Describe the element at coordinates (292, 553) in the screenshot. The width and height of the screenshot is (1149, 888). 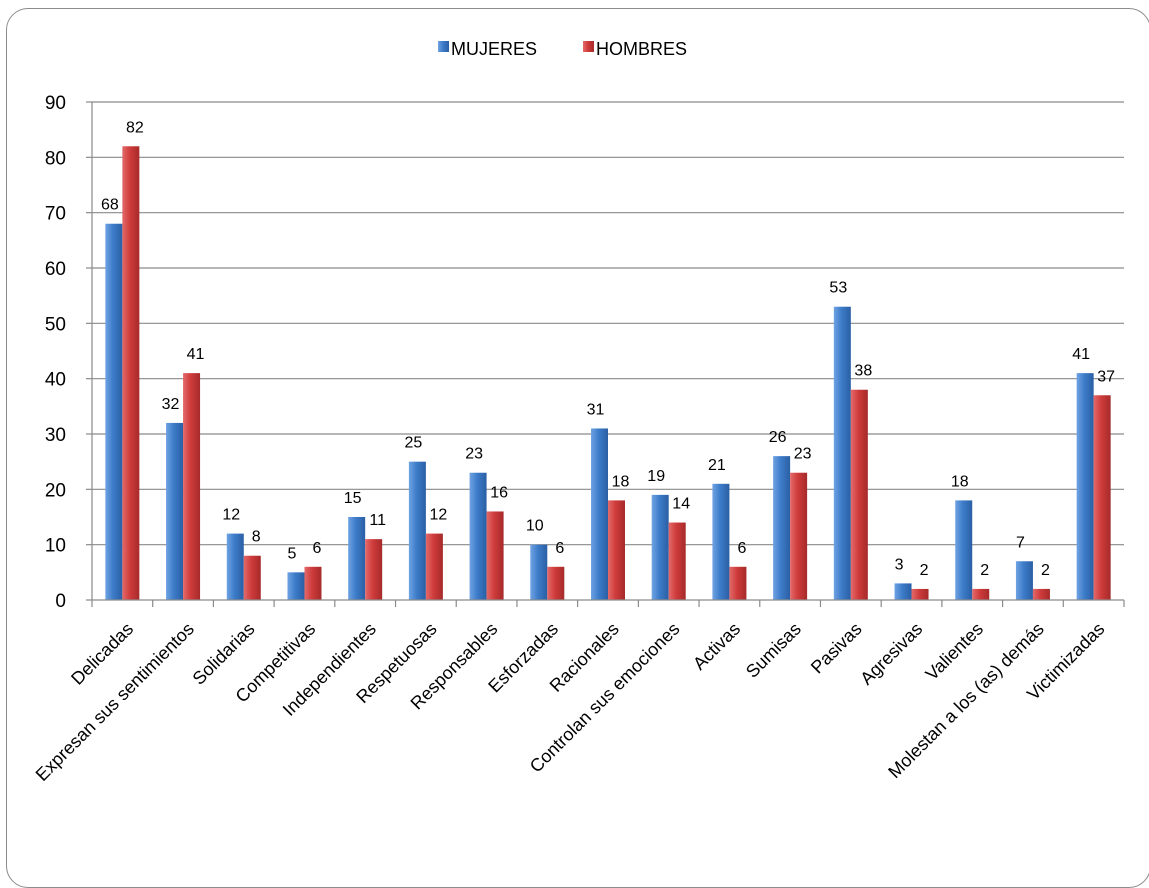
I see `data-label-mujeres-3: 5` at that location.